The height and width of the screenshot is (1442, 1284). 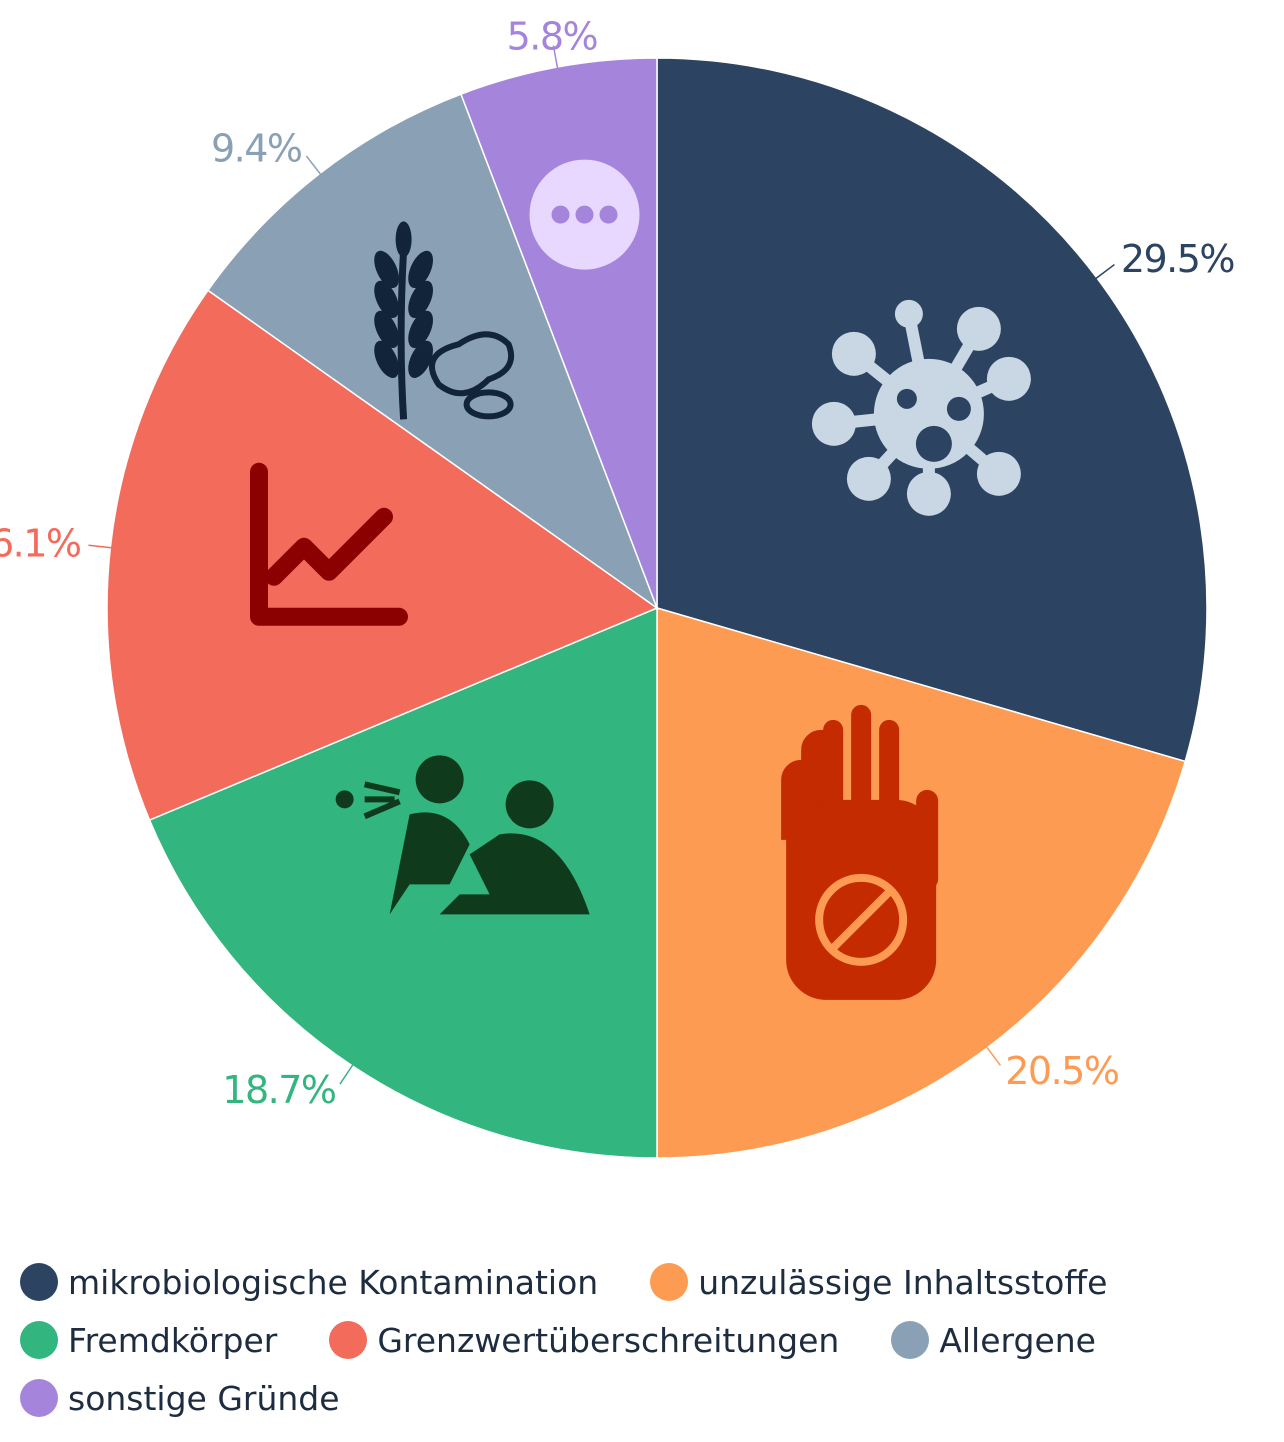 I want to click on data-label: 9.4%, so click(x=256, y=149).